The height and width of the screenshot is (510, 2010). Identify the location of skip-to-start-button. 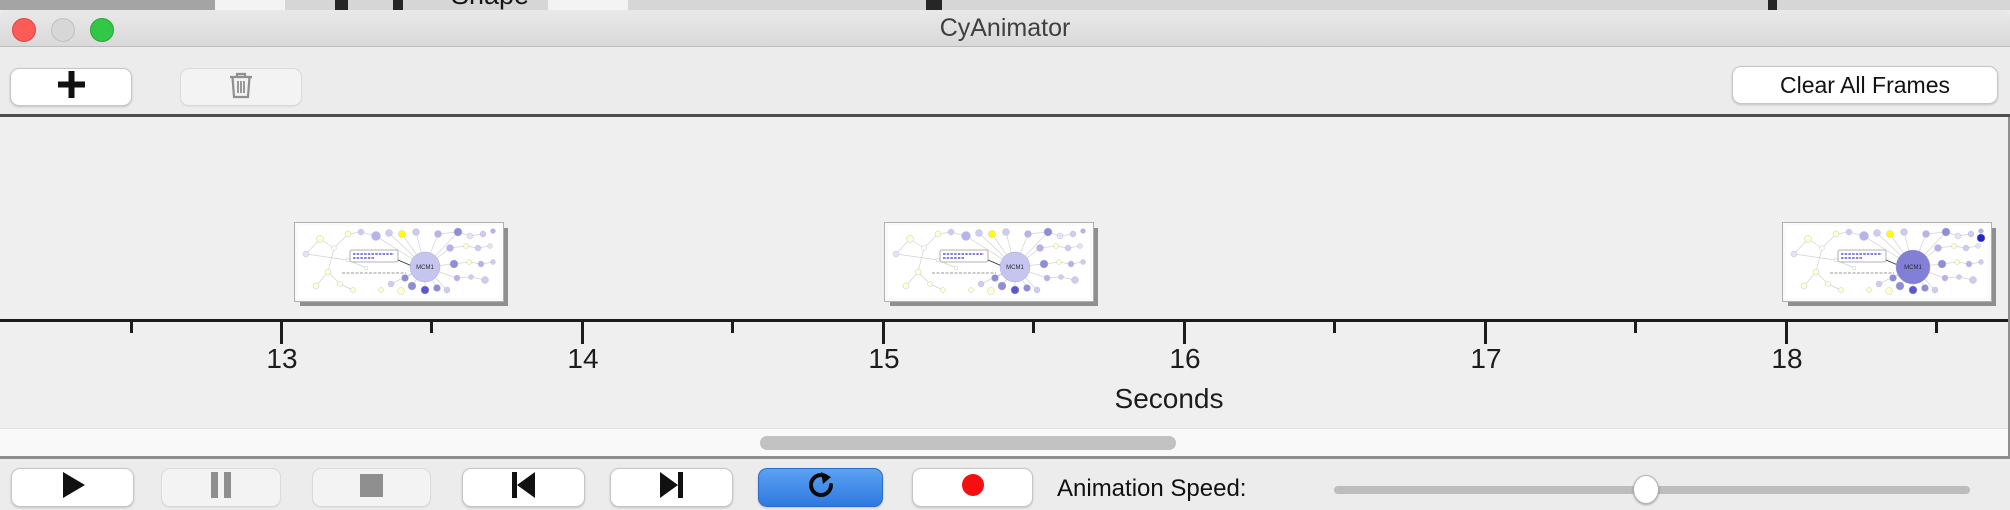
(523, 487).